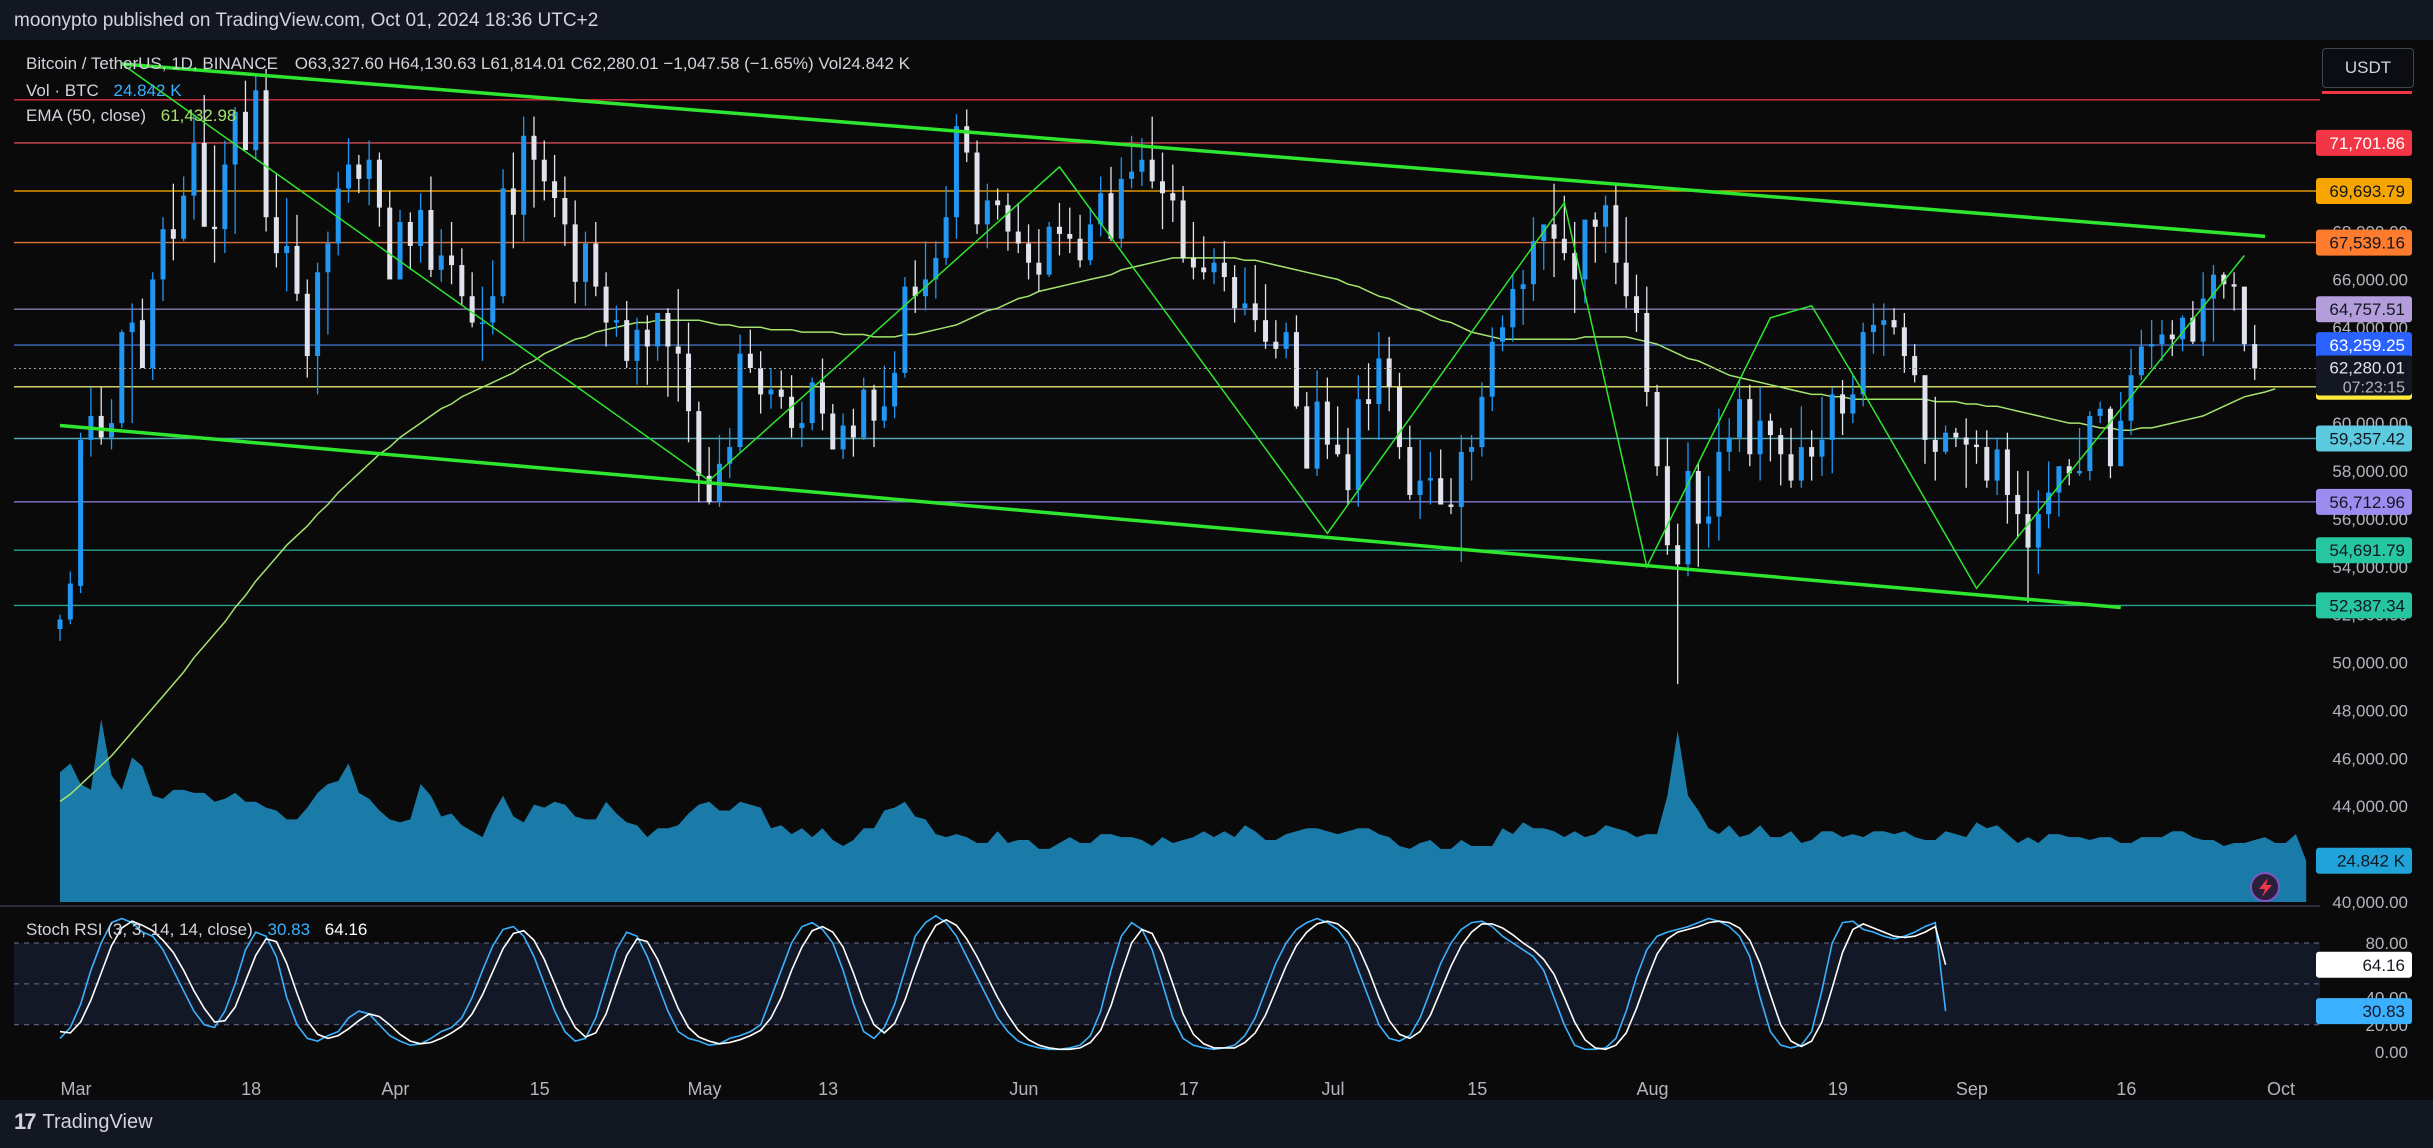 Image resolution: width=2433 pixels, height=1148 pixels. I want to click on level-badge: 59,357.42, so click(2364, 438).